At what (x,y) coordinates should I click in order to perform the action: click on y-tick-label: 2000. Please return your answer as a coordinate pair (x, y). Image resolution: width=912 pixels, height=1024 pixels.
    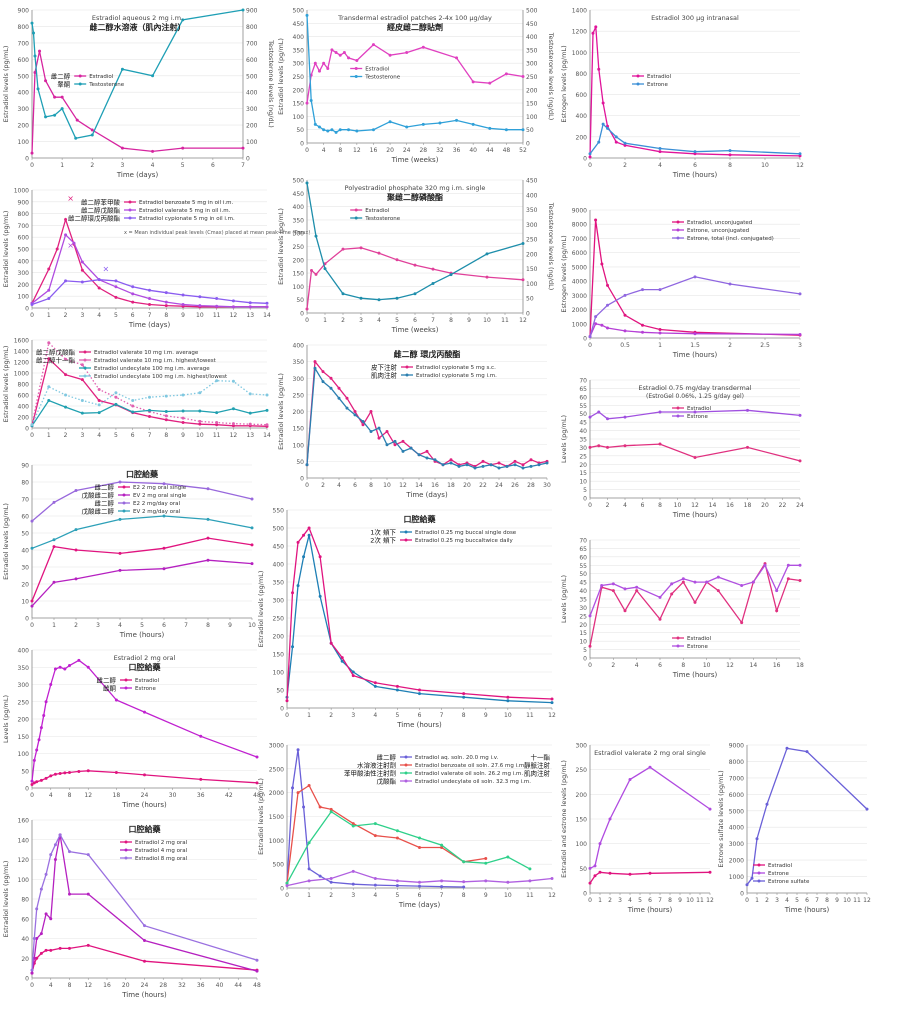
    Looking at the image, I should click on (276, 793).